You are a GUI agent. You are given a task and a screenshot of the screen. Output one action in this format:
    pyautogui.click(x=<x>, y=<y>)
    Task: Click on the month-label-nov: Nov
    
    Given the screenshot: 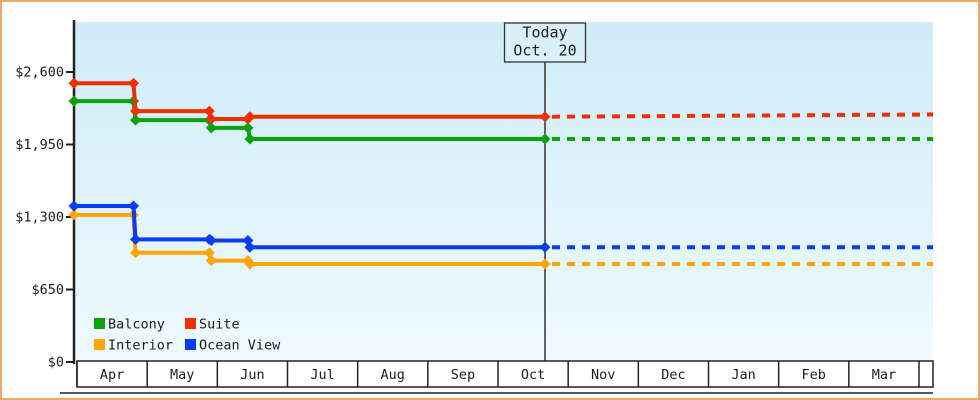 What is the action you would take?
    pyautogui.click(x=603, y=375)
    